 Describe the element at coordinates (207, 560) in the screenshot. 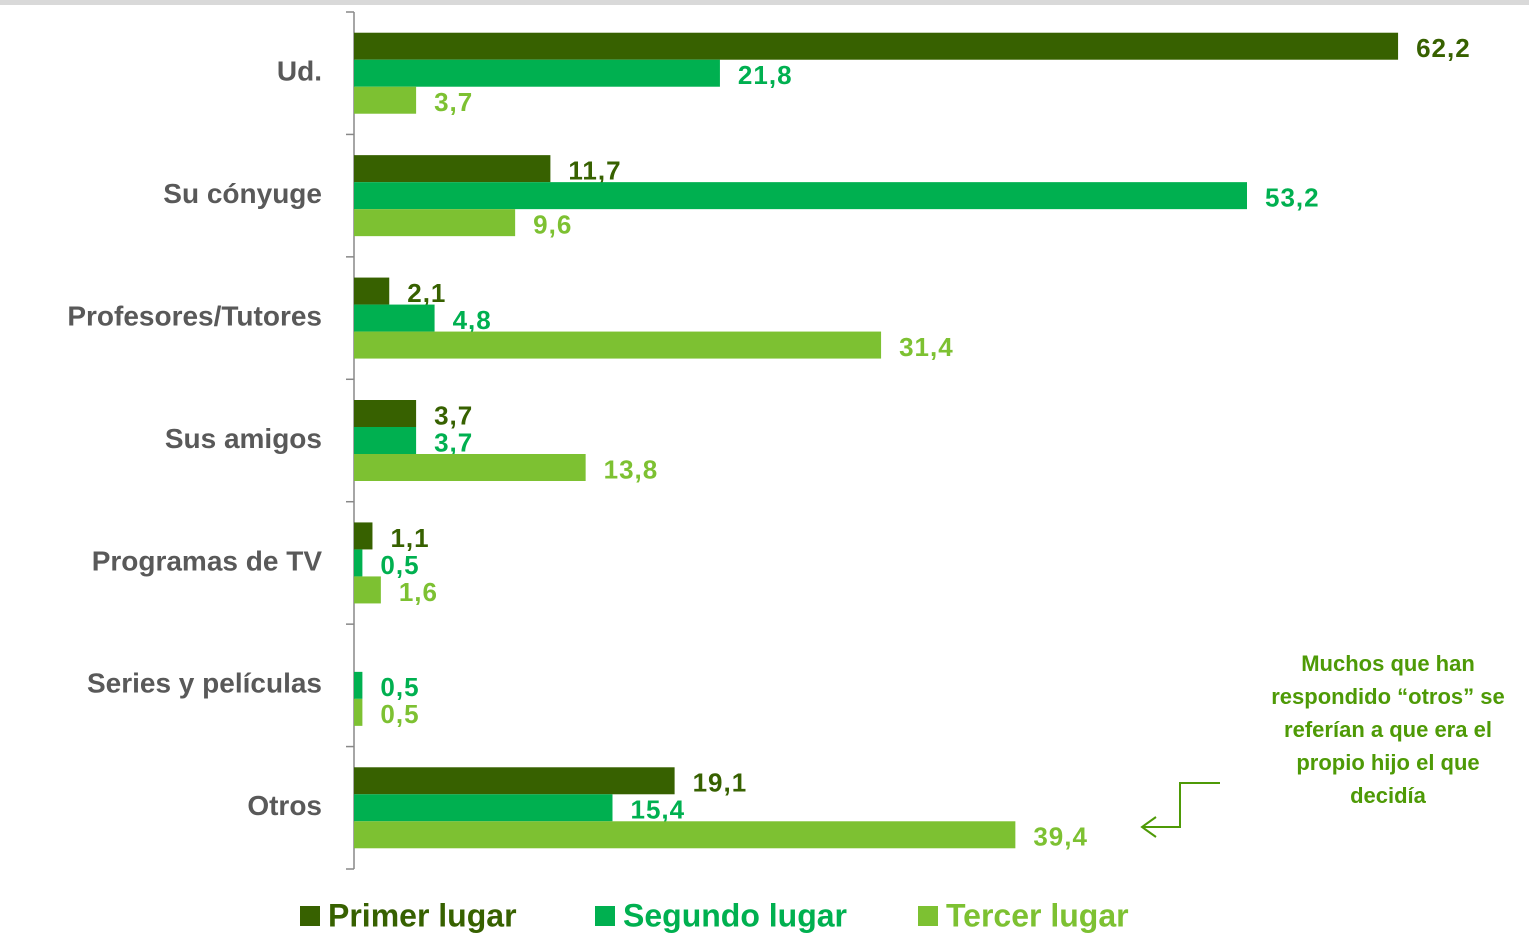

I see `category-label: Programas de TV` at that location.